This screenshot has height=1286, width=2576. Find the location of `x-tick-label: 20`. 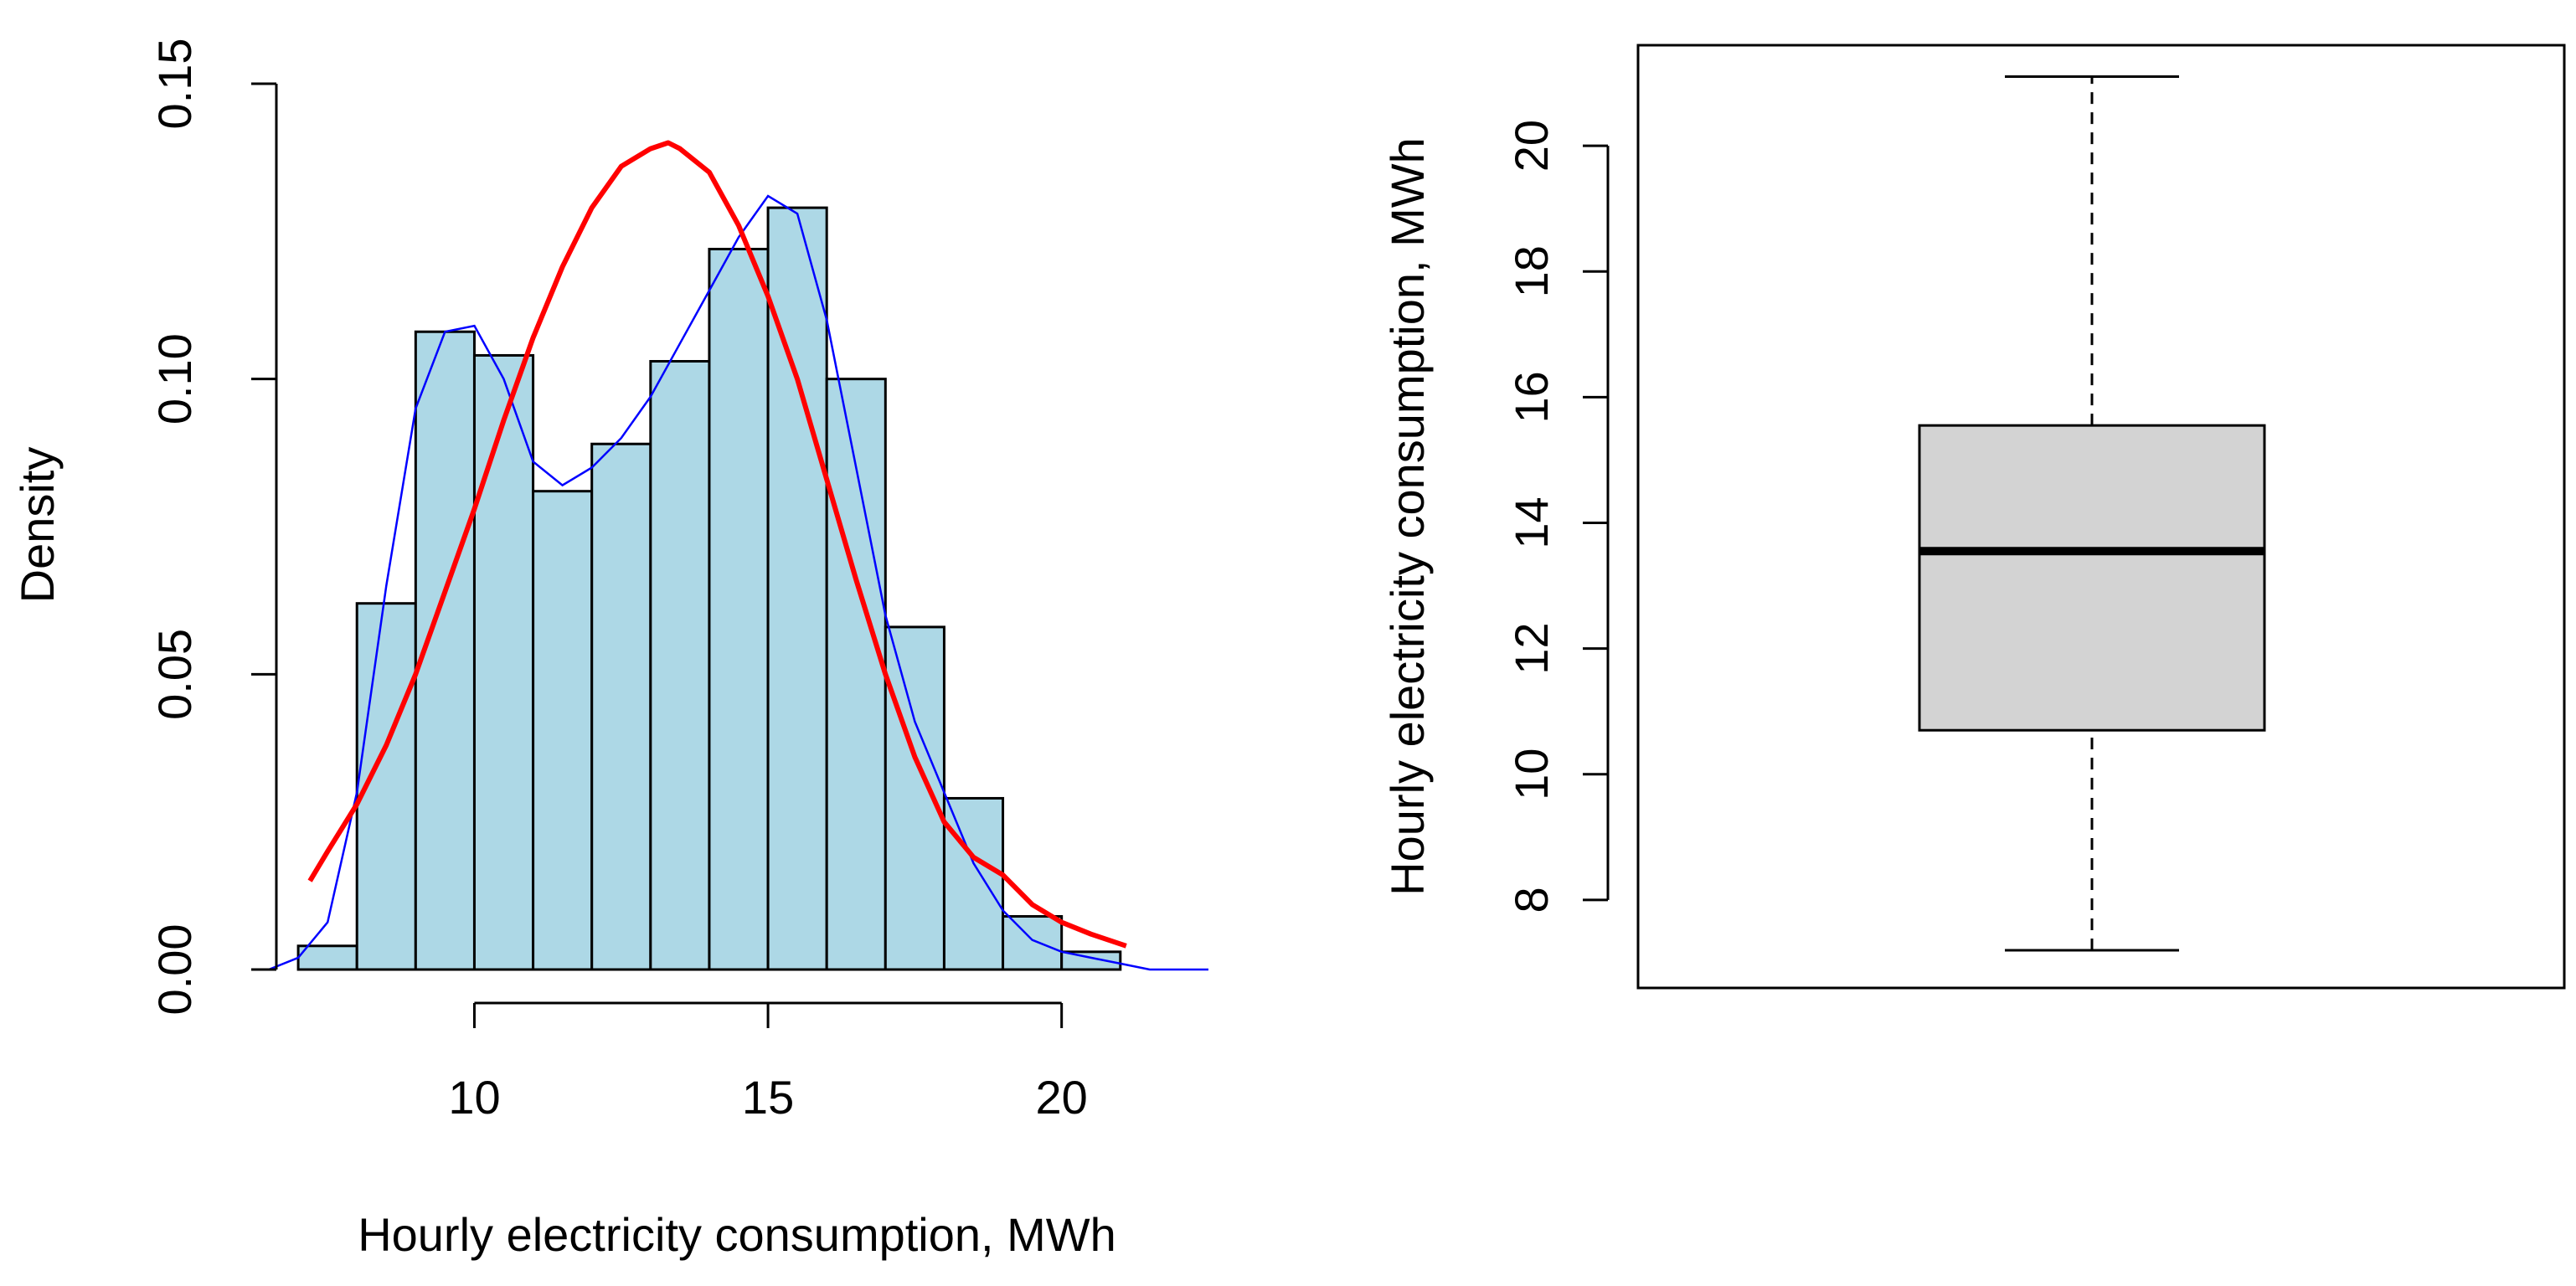

x-tick-label: 20 is located at coordinates (1062, 1098).